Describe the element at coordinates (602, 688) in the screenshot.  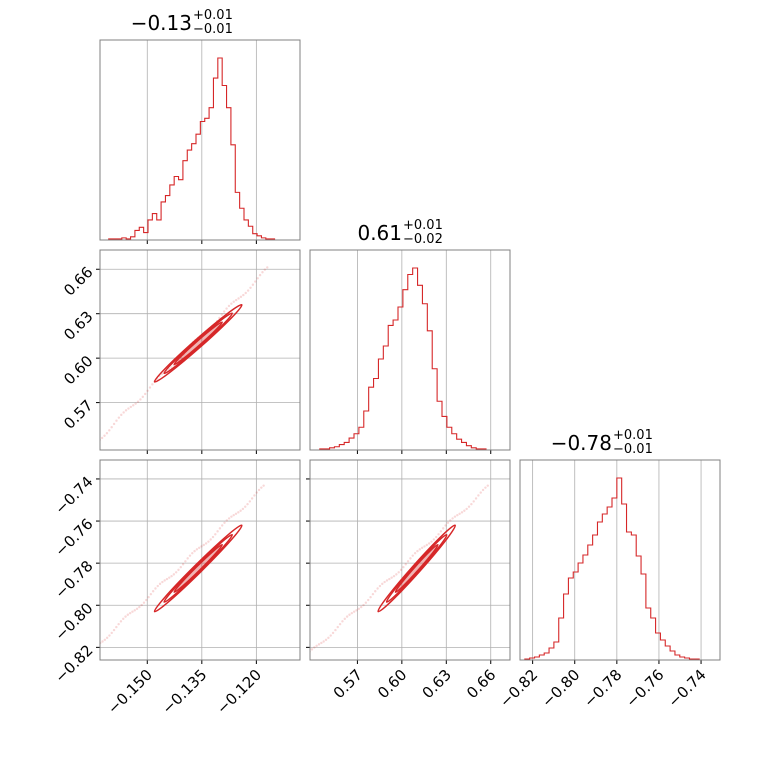
I see `tick-label-x: −0.78` at that location.